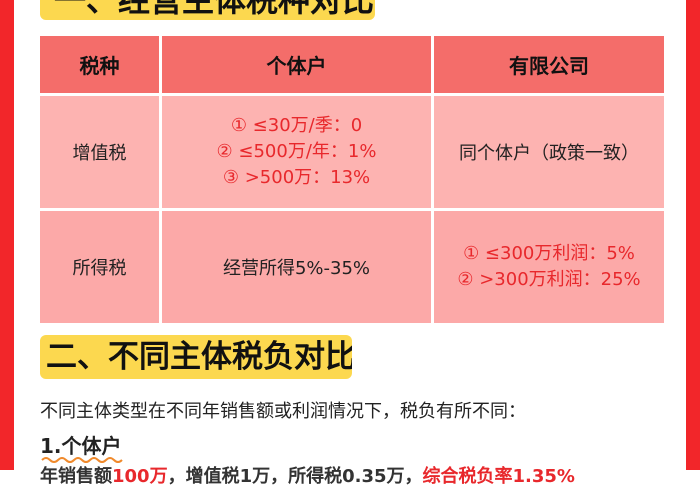 This screenshot has width=700, height=488. What do you see at coordinates (693, 235) in the screenshot?
I see `right-red-border` at bounding box center [693, 235].